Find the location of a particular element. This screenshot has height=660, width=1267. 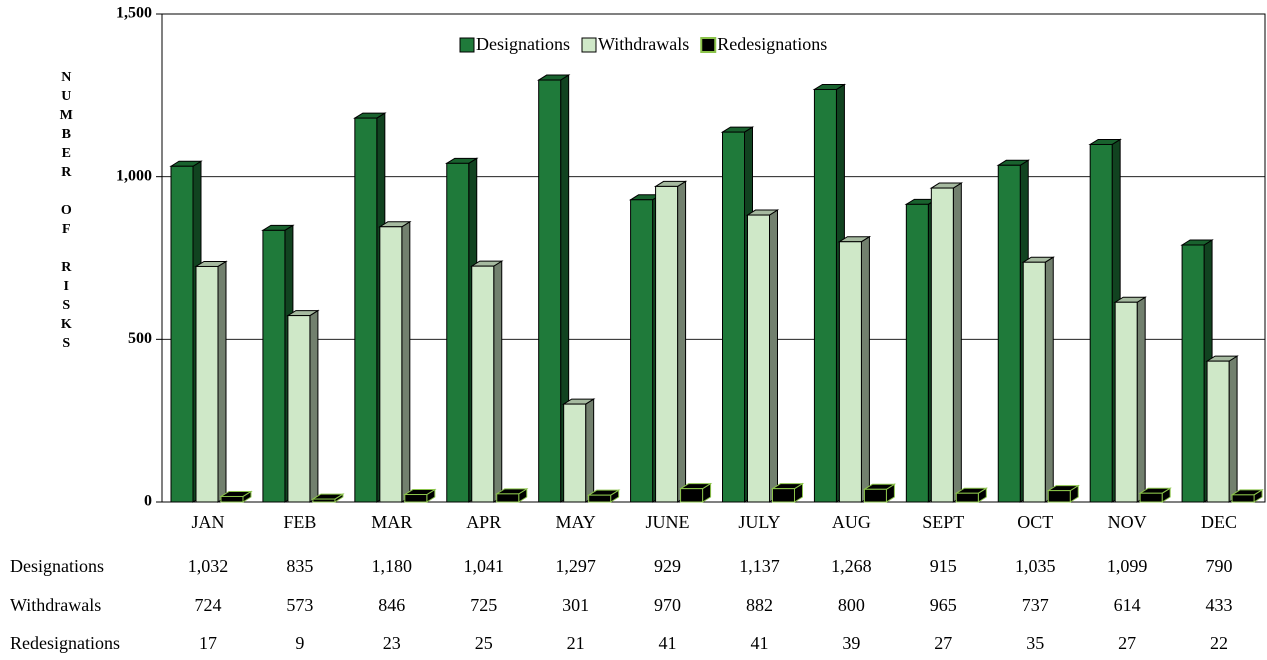

table-cell: 301 is located at coordinates (575, 605).